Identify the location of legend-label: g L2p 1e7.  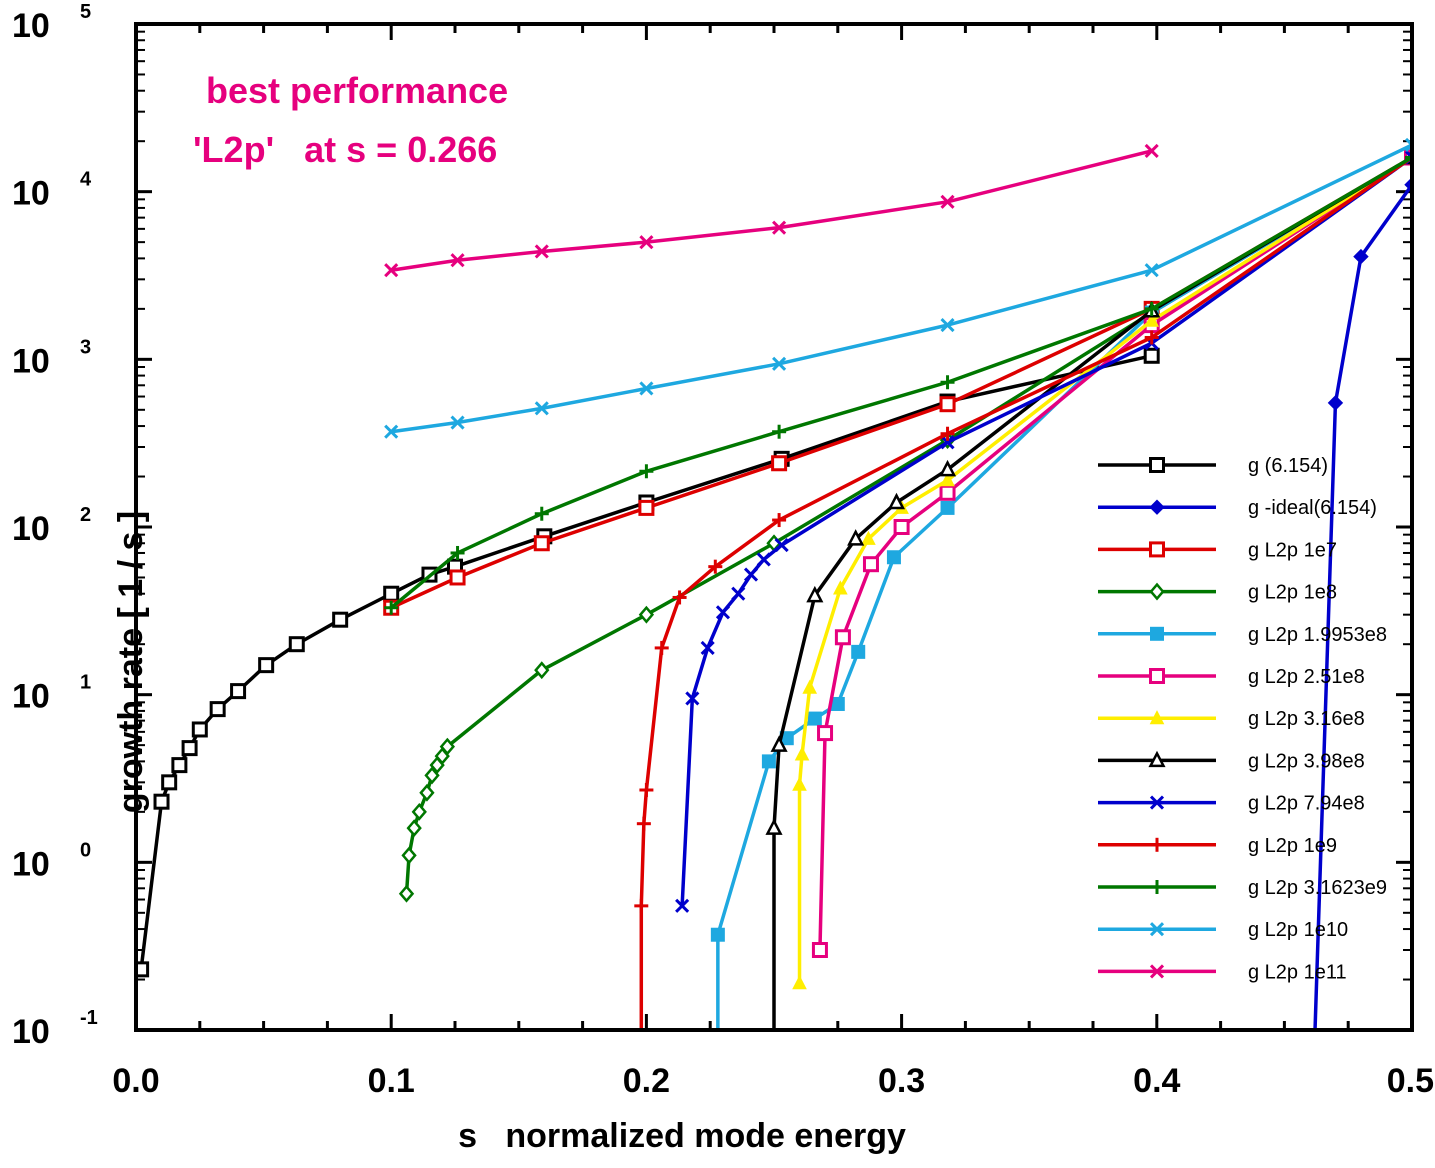
(1292, 550).